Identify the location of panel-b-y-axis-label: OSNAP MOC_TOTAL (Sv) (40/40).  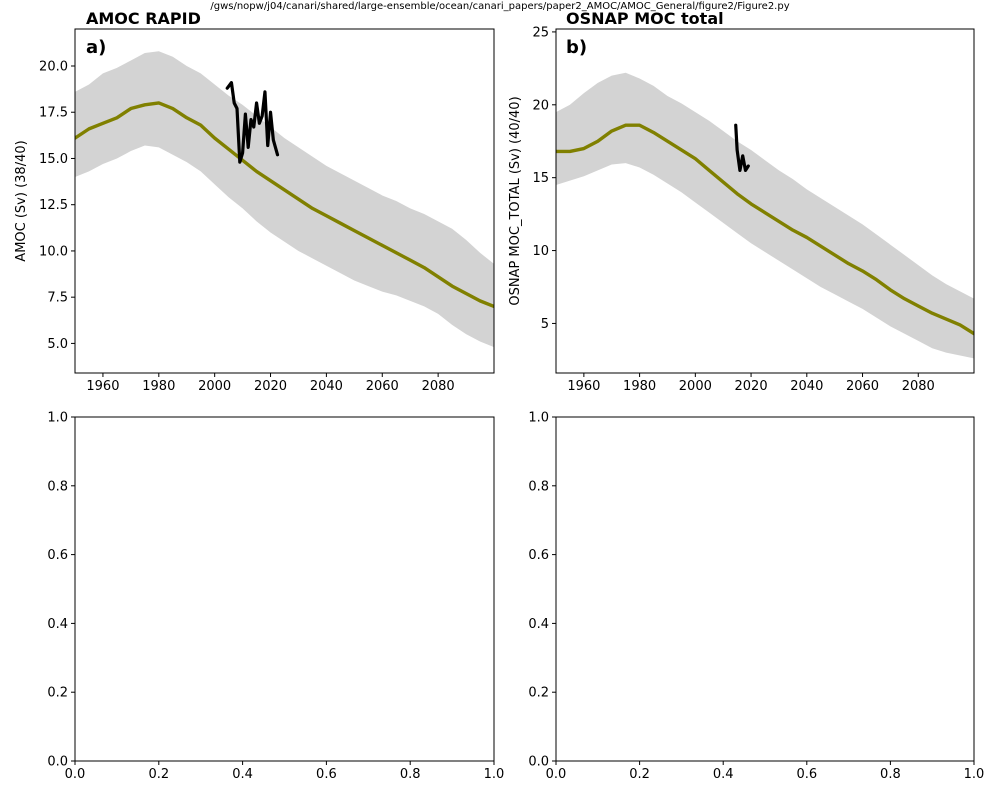
(515, 200).